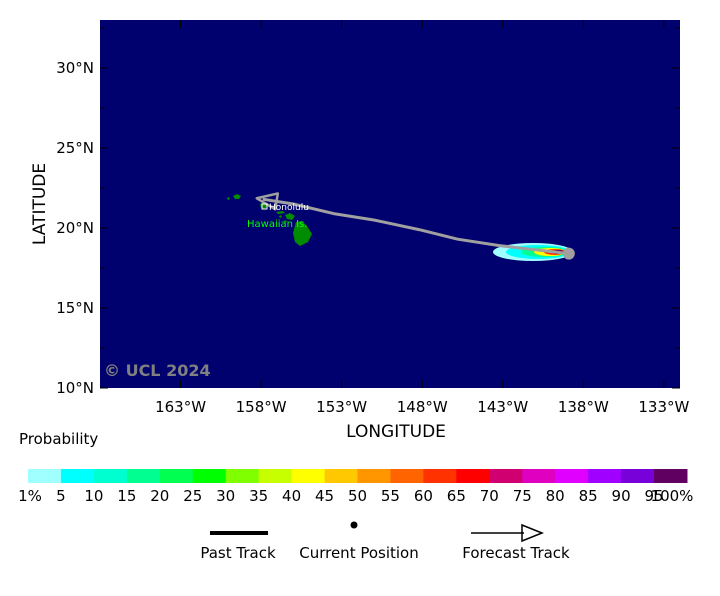  Describe the element at coordinates (157, 370) in the screenshot. I see `copyright-label: © UCL 2024` at that location.